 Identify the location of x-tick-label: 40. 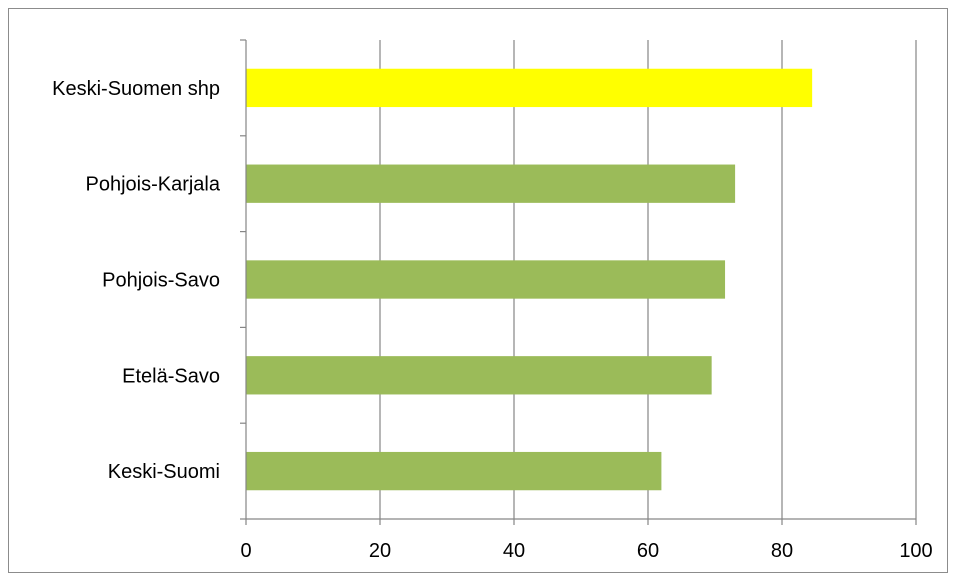
(514, 551).